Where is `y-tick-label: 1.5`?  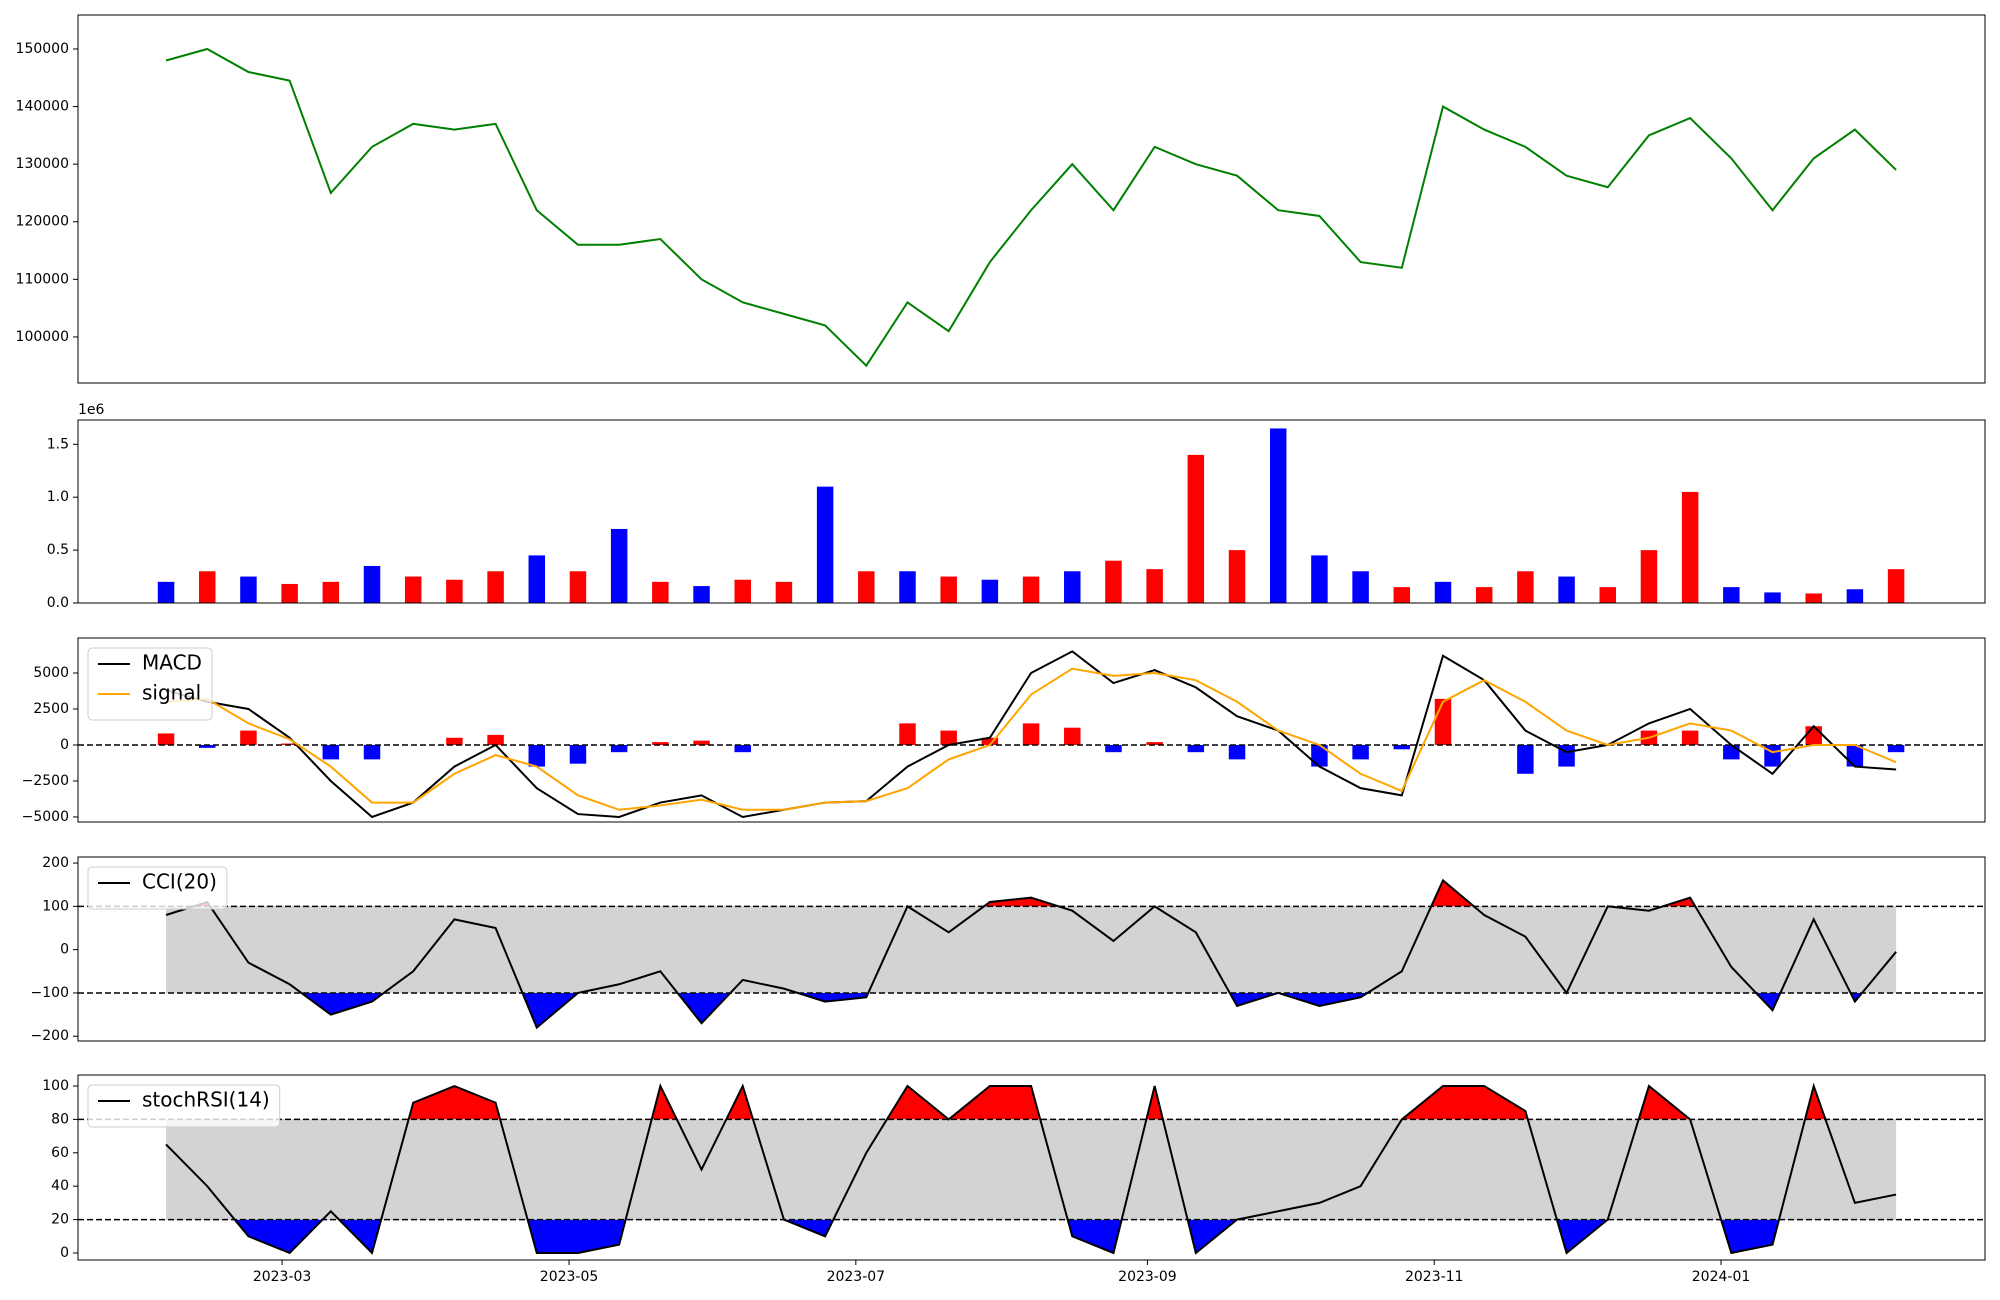 y-tick-label: 1.5 is located at coordinates (58, 444).